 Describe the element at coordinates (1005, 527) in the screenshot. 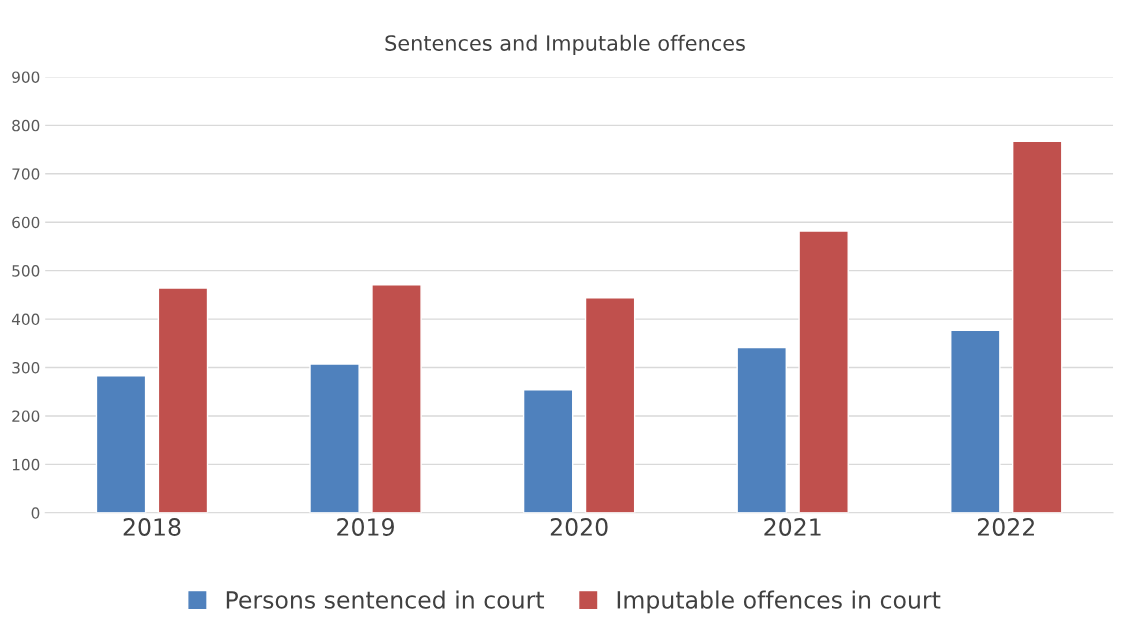

I see `x-tick-label: 2022` at that location.